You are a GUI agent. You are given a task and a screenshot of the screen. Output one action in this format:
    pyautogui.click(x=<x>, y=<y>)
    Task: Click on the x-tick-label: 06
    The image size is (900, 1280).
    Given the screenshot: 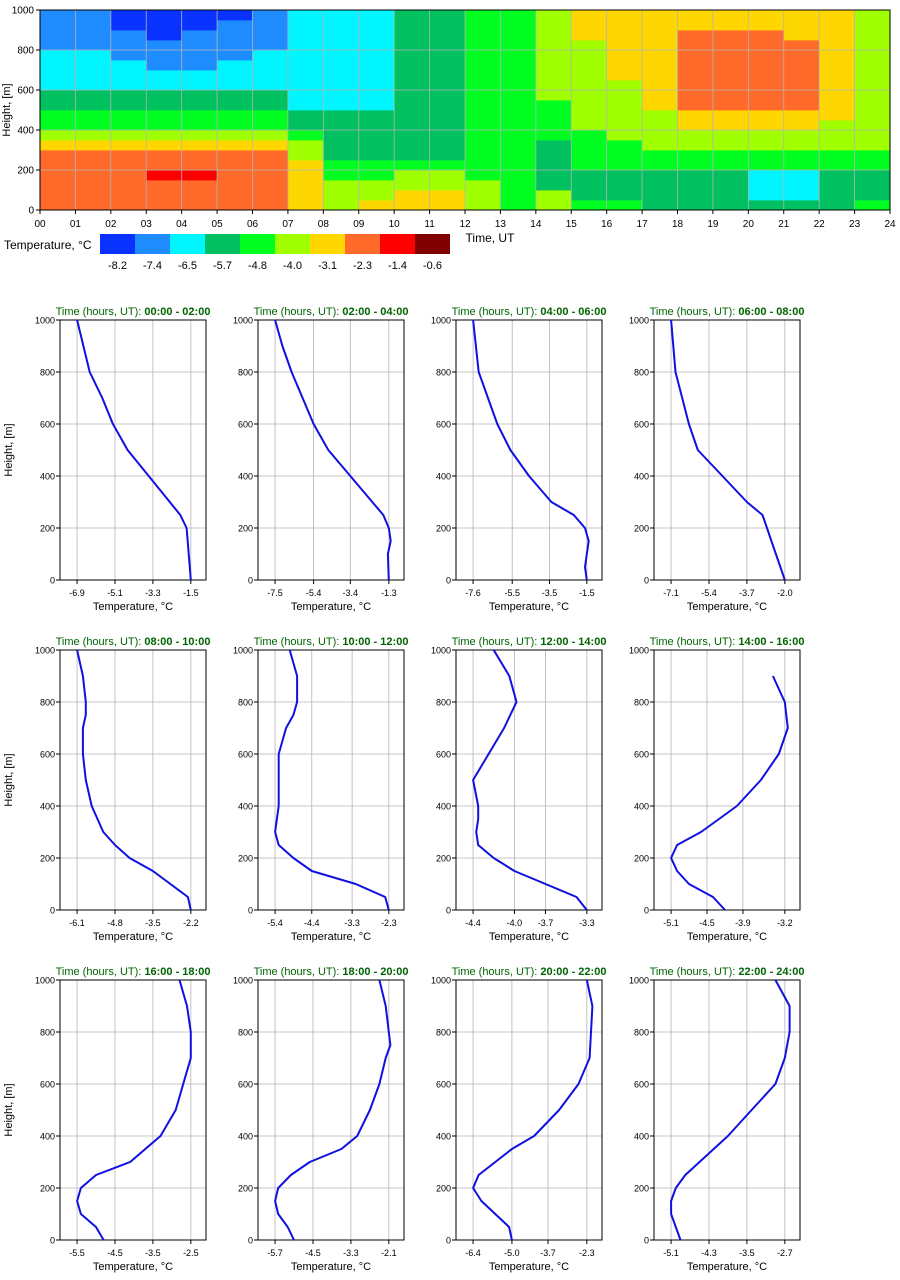 What is the action you would take?
    pyautogui.click(x=253, y=224)
    